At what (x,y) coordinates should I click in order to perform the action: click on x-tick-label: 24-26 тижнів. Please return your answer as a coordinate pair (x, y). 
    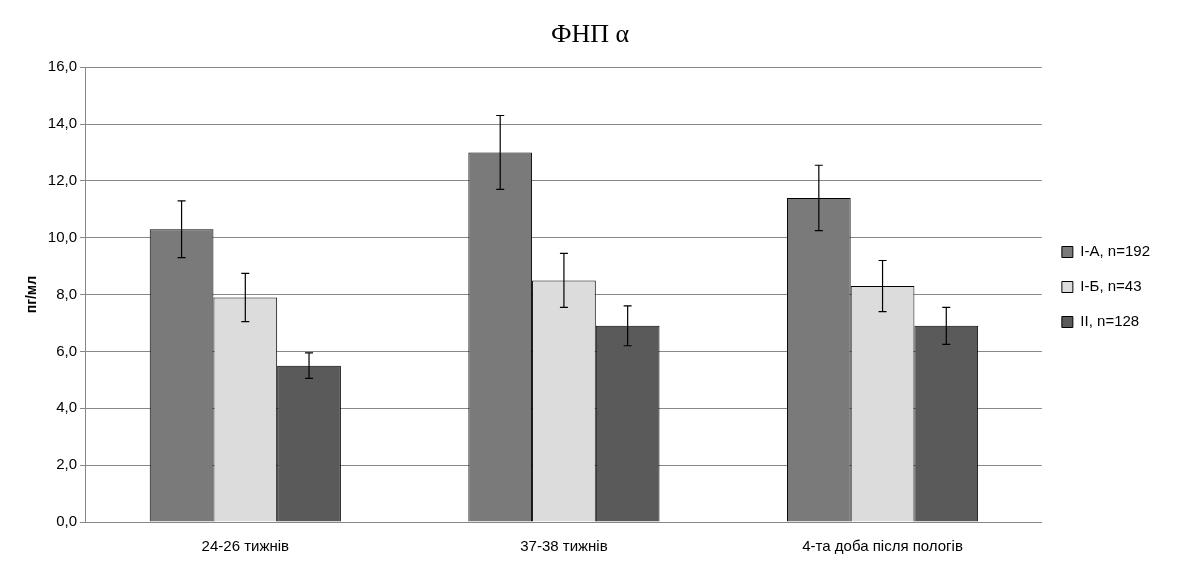
    Looking at the image, I should click on (245, 546).